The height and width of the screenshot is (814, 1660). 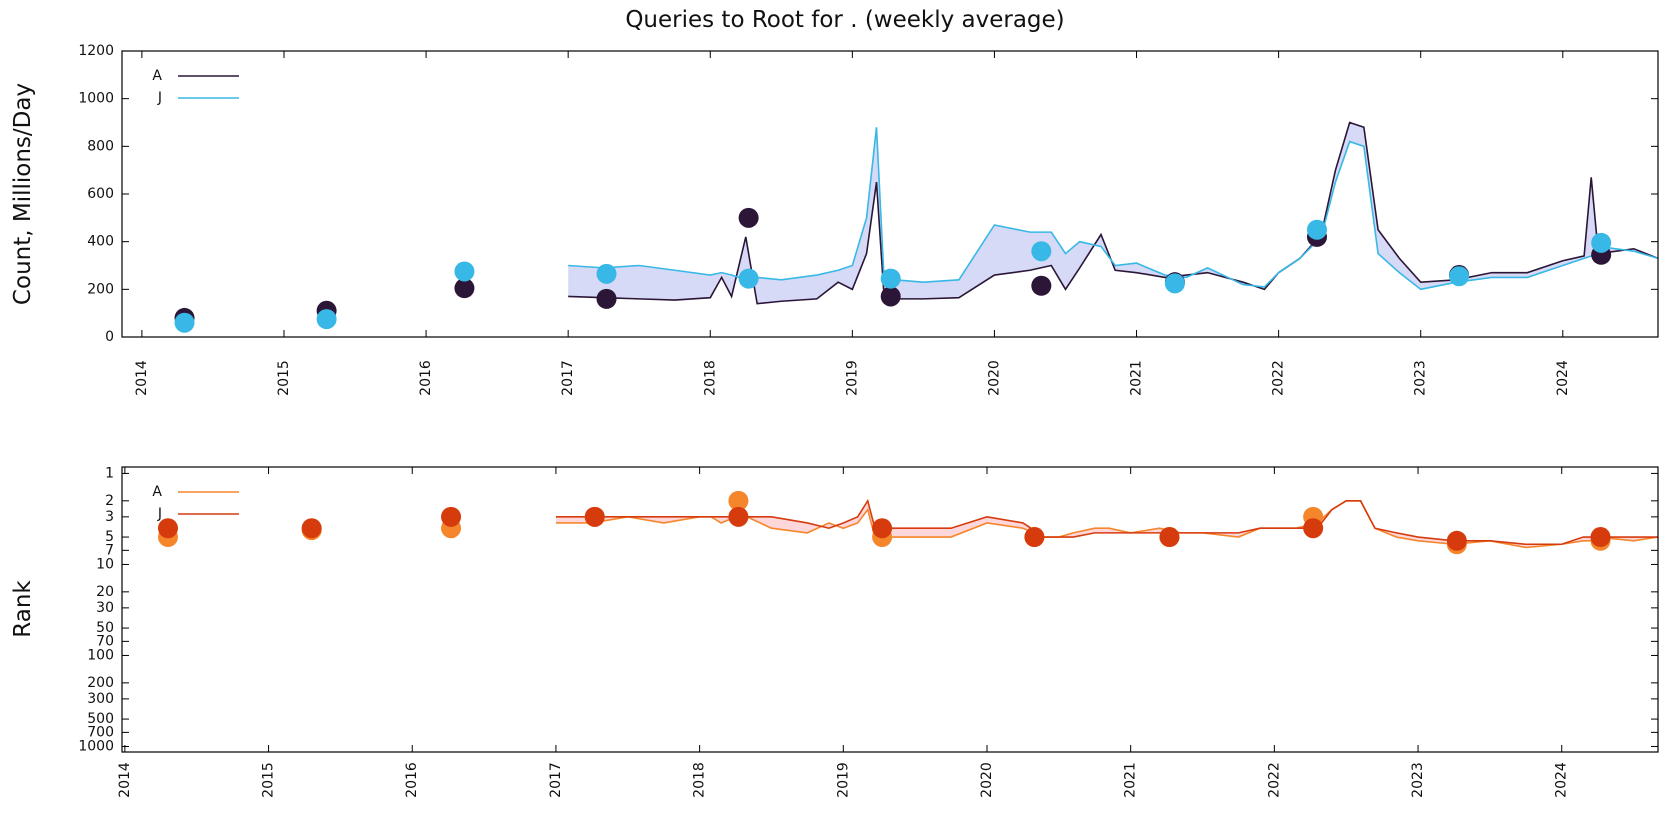 What do you see at coordinates (105, 641) in the screenshot?
I see `y-tick-label: 70` at bounding box center [105, 641].